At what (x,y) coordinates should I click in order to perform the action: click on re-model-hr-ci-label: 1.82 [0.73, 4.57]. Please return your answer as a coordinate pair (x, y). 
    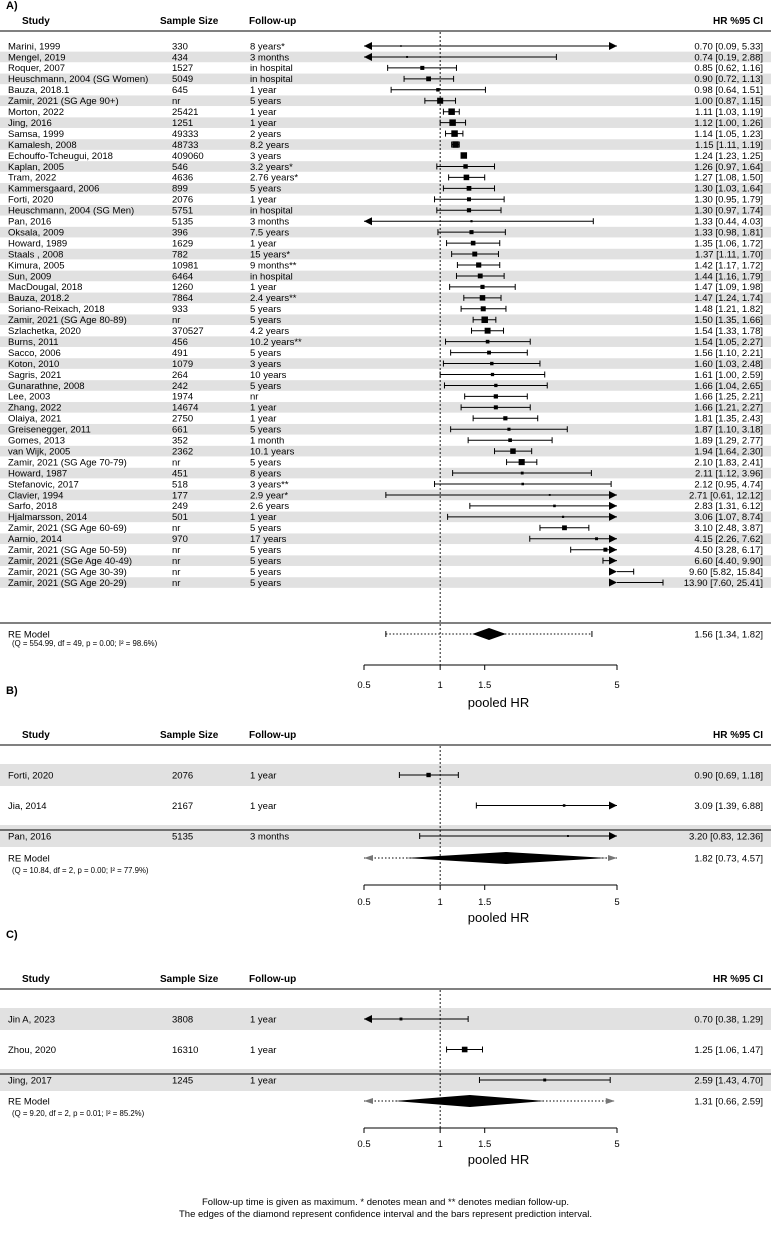
    Looking at the image, I should click on (728, 858).